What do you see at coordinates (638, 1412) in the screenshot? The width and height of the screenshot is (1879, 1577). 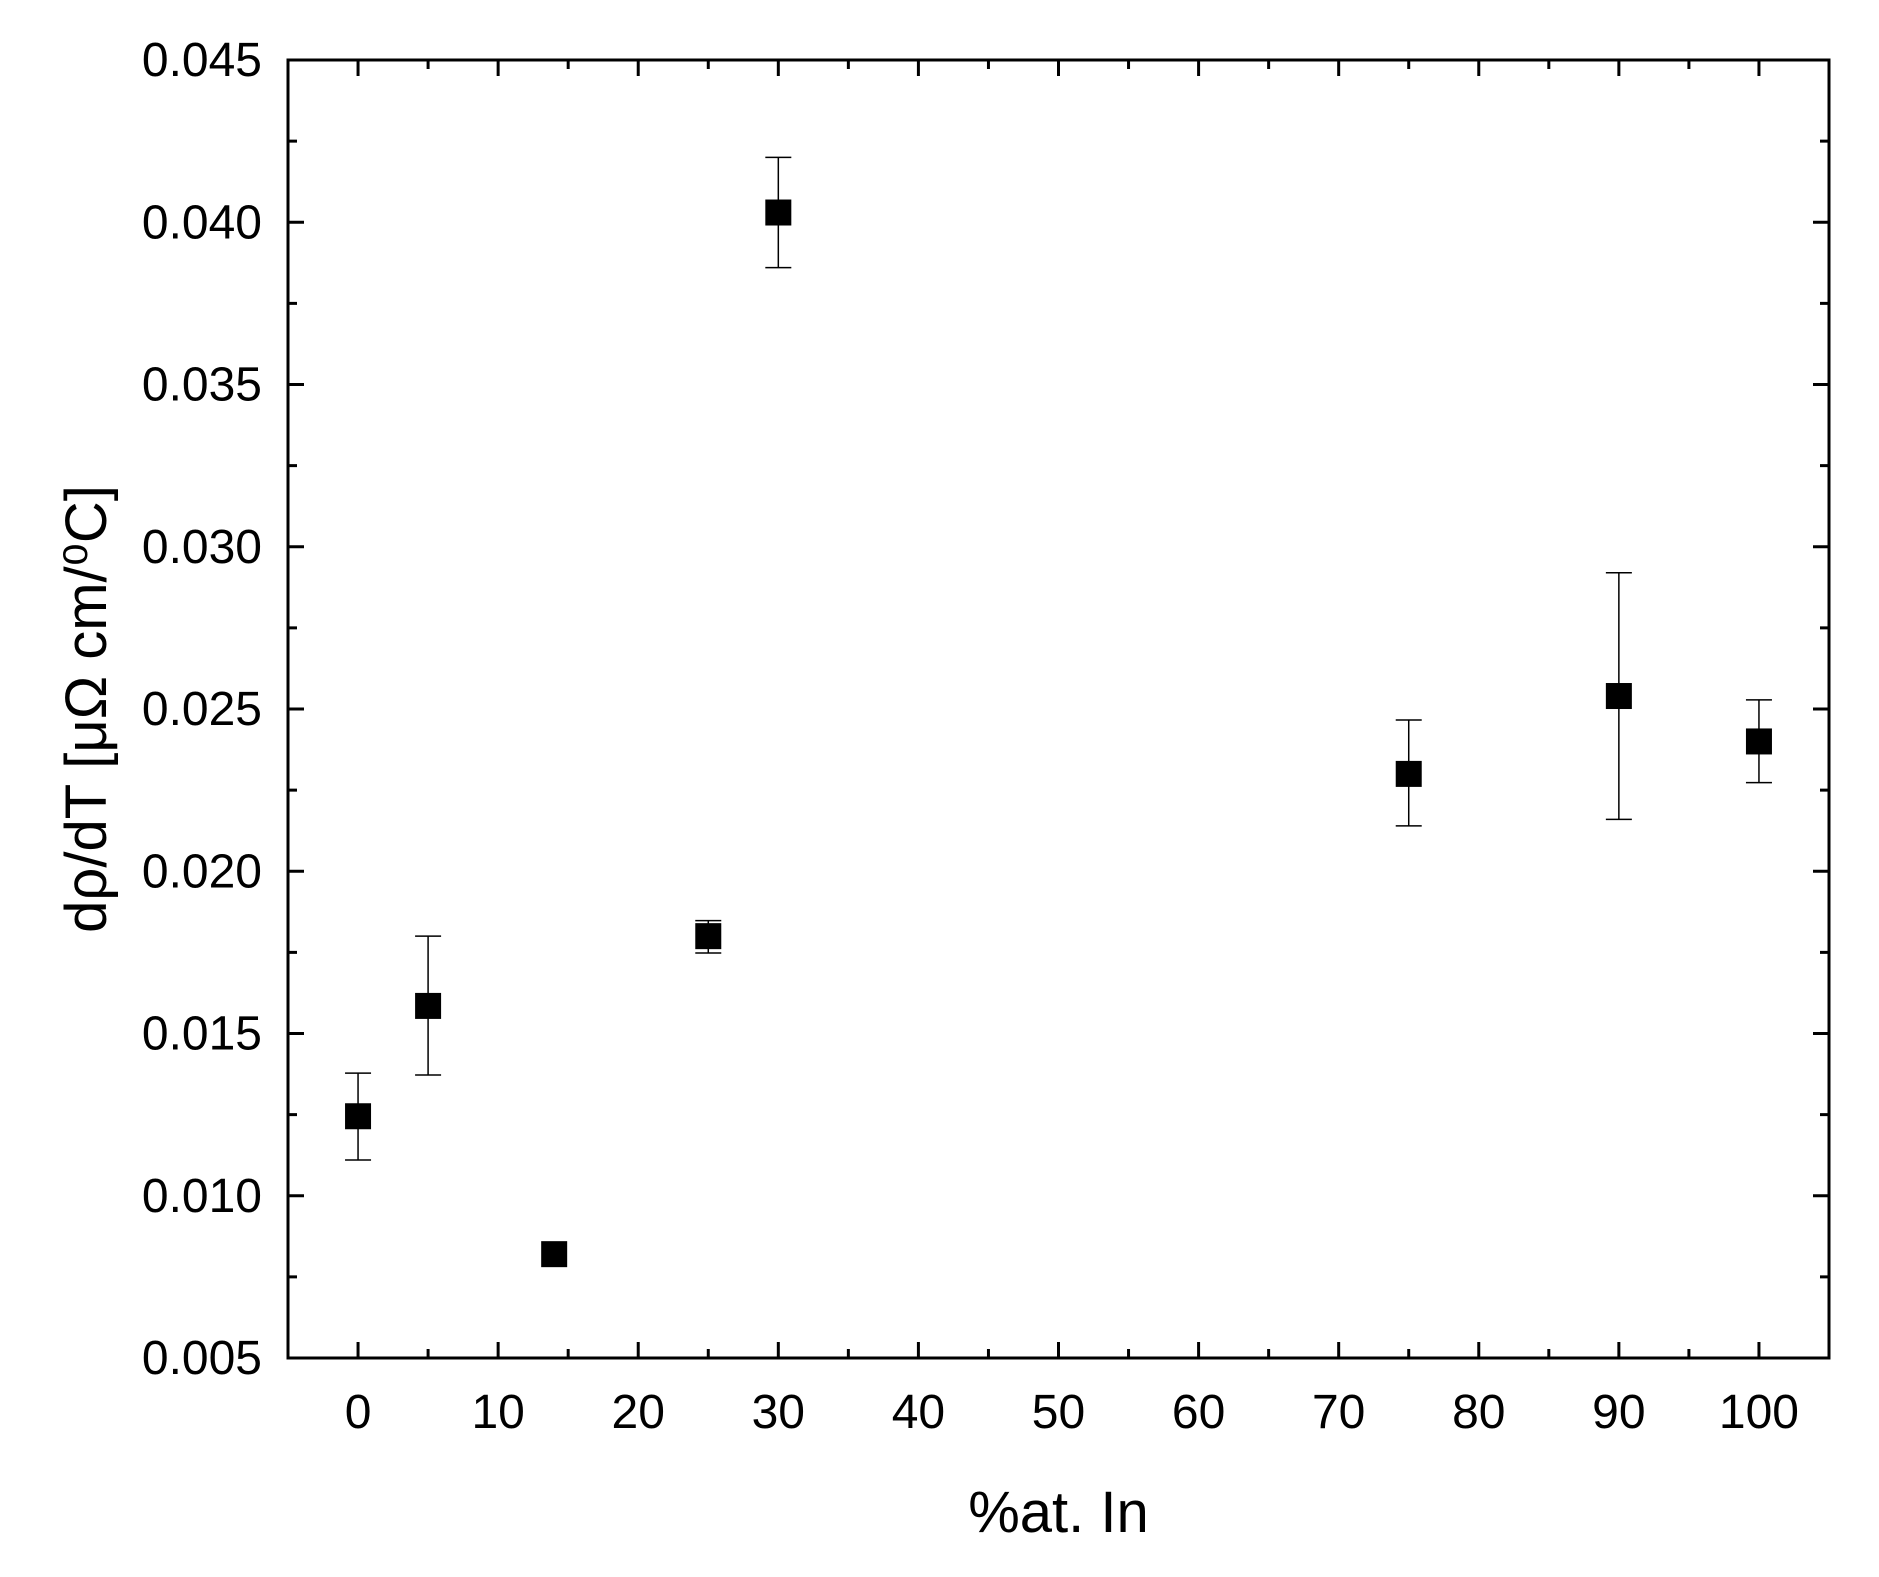 I see `x-tick-label: 20` at bounding box center [638, 1412].